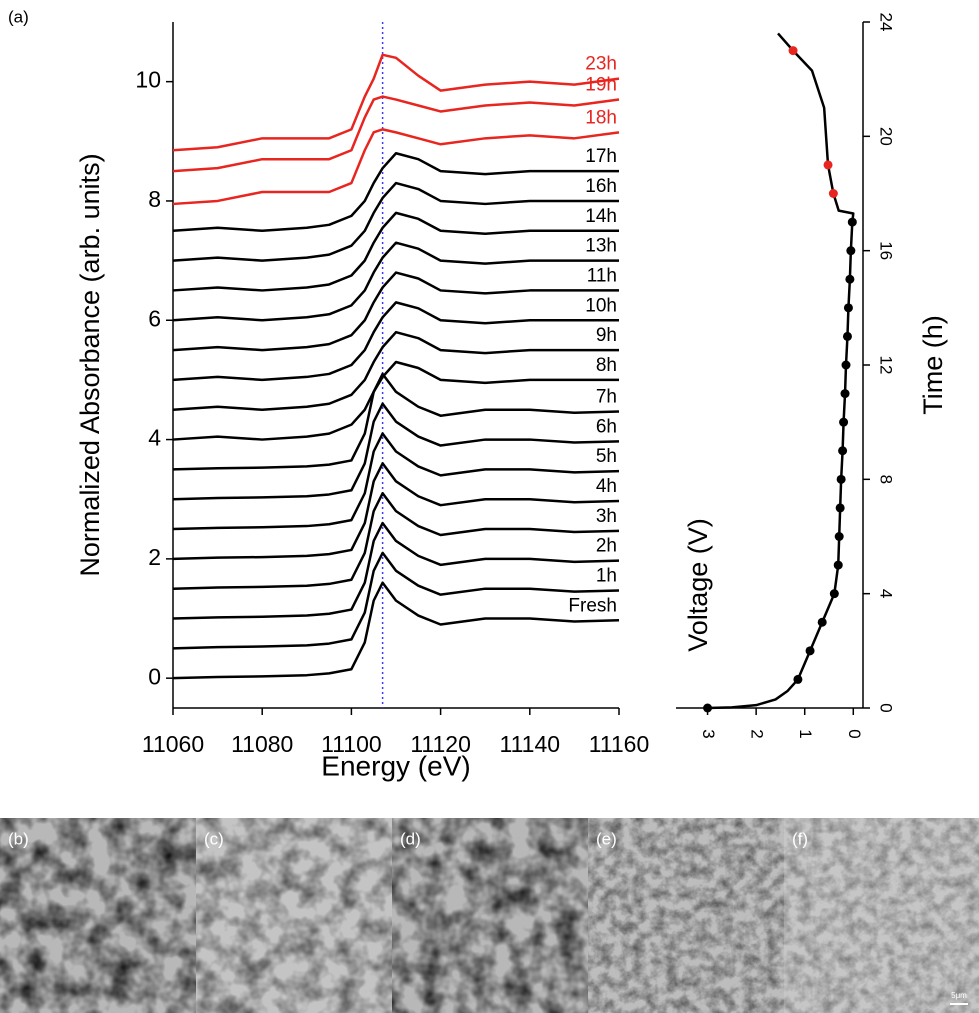 This screenshot has height=1013, width=979. What do you see at coordinates (410, 838) in the screenshot?
I see `image-label: (d)` at bounding box center [410, 838].